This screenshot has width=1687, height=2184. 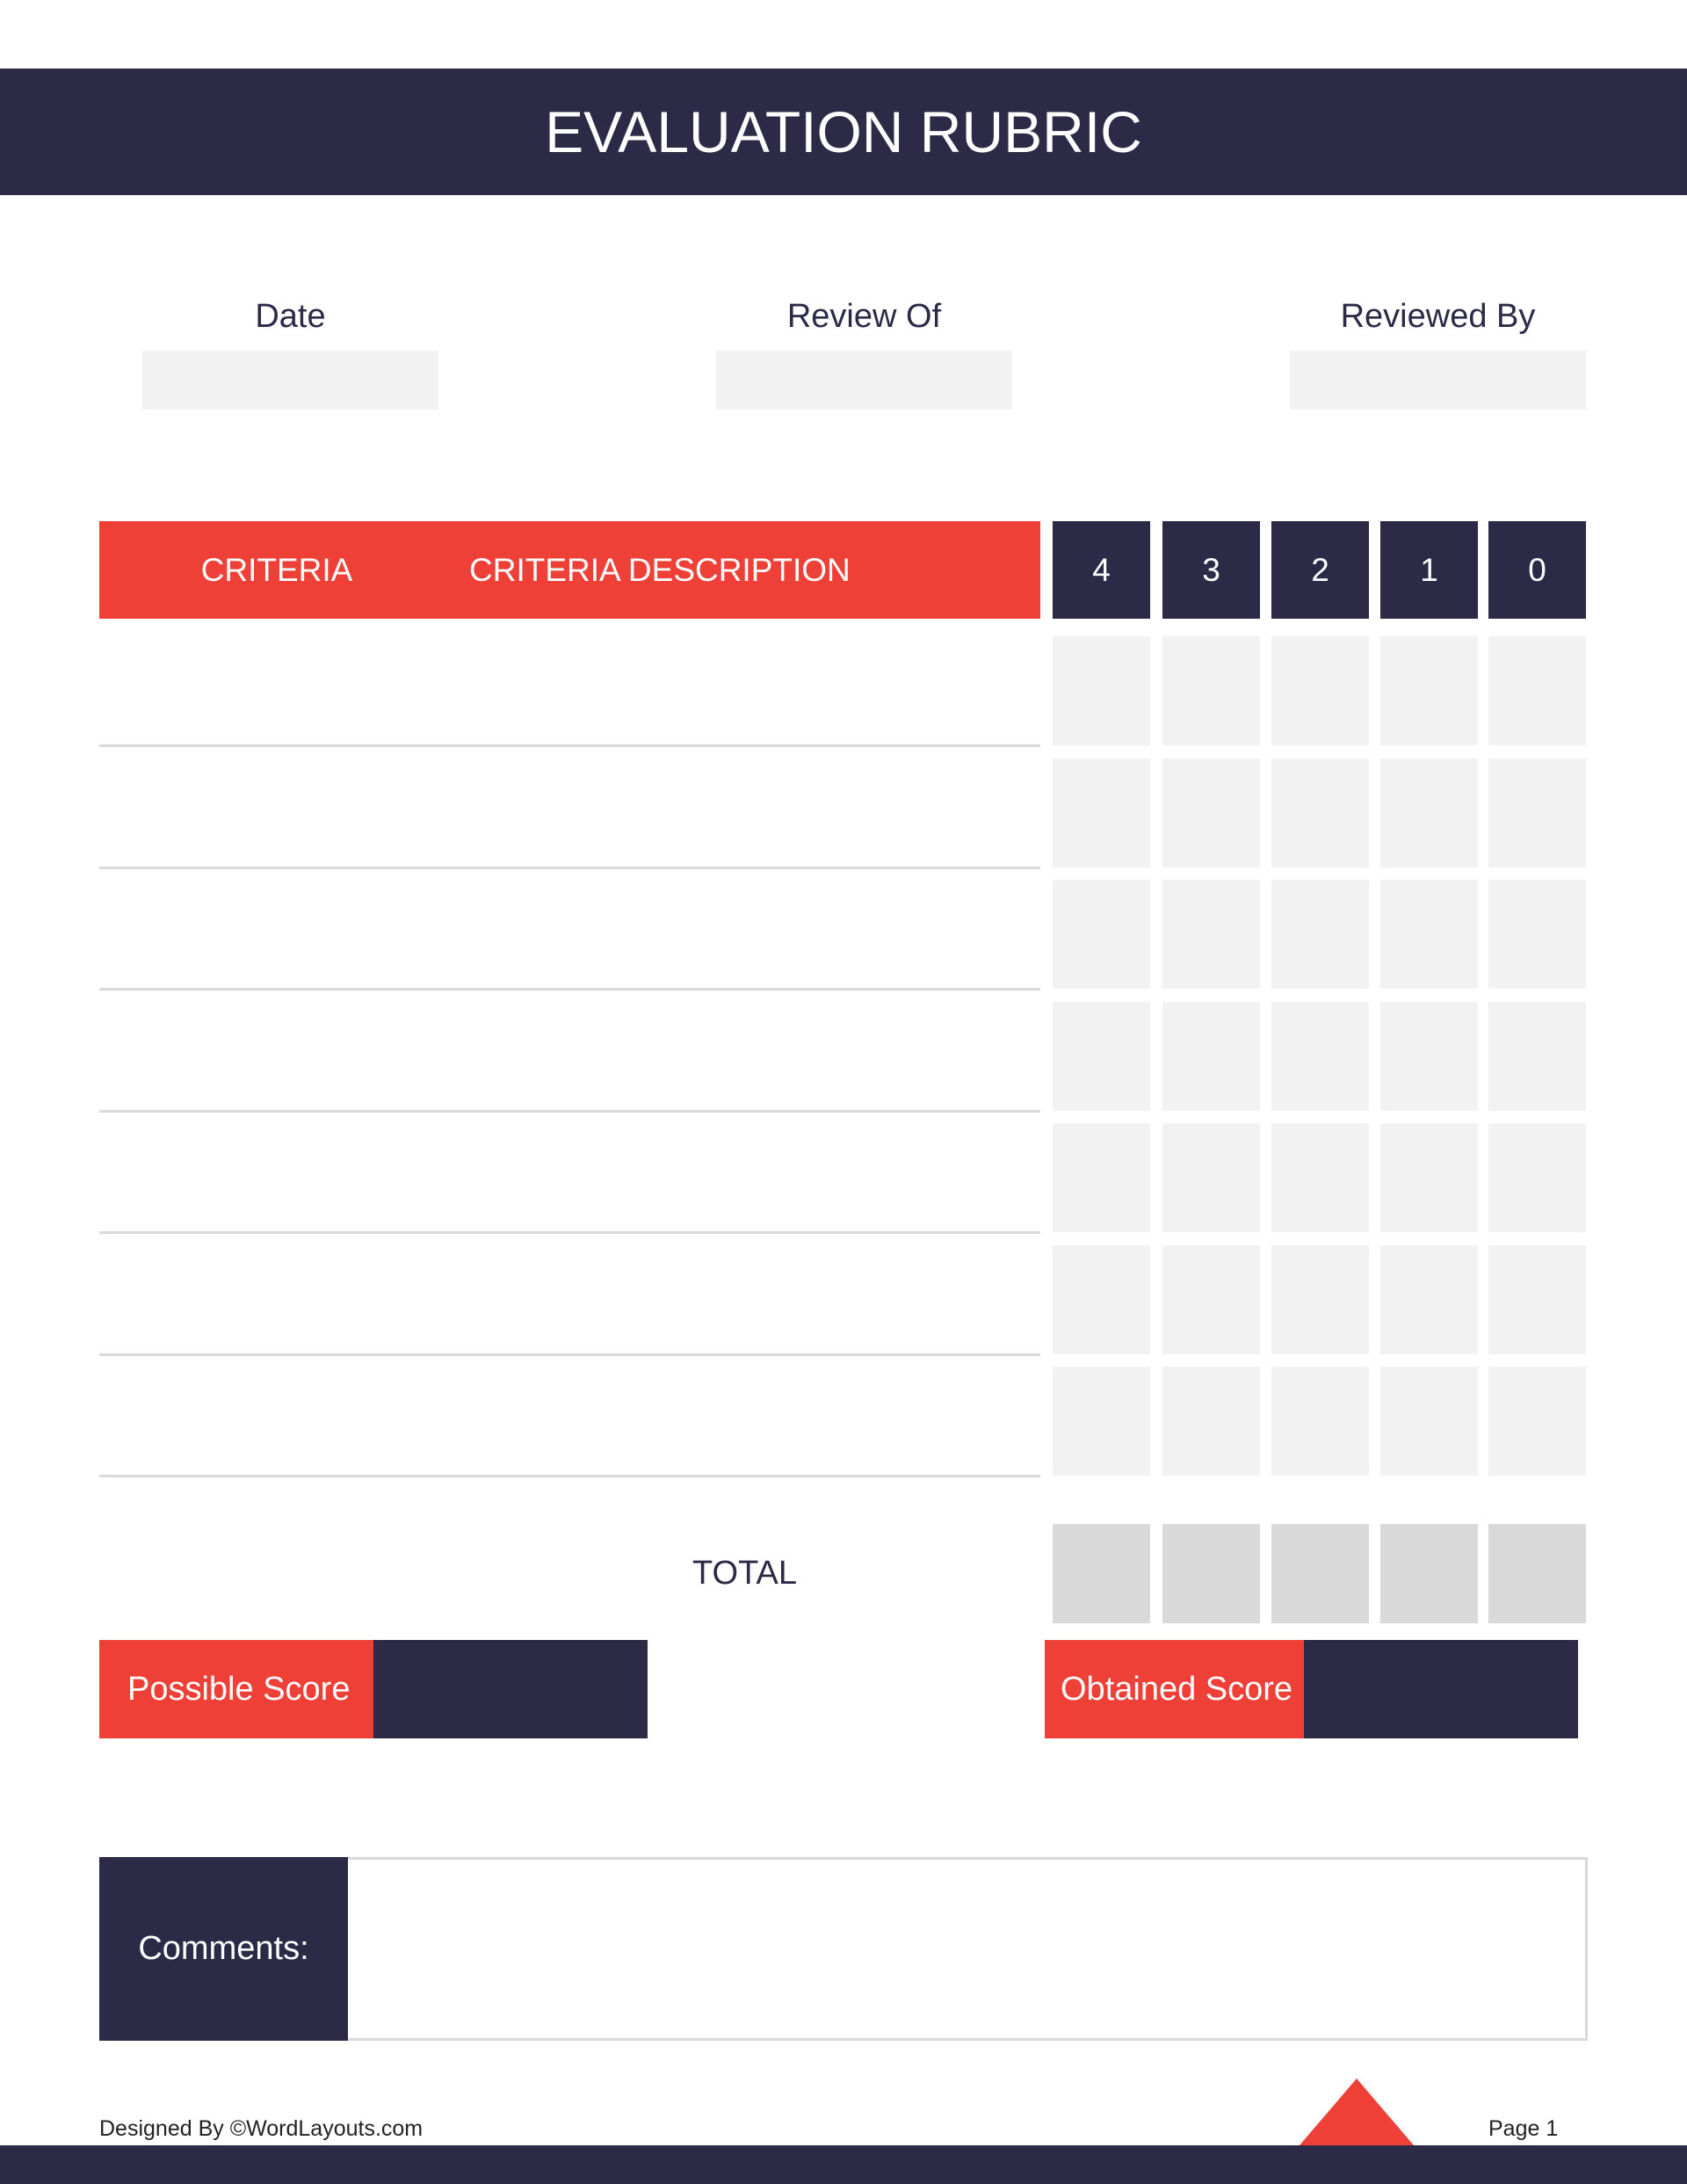 What do you see at coordinates (1174, 1689) in the screenshot?
I see `obtained-score-label: Obtained Score` at bounding box center [1174, 1689].